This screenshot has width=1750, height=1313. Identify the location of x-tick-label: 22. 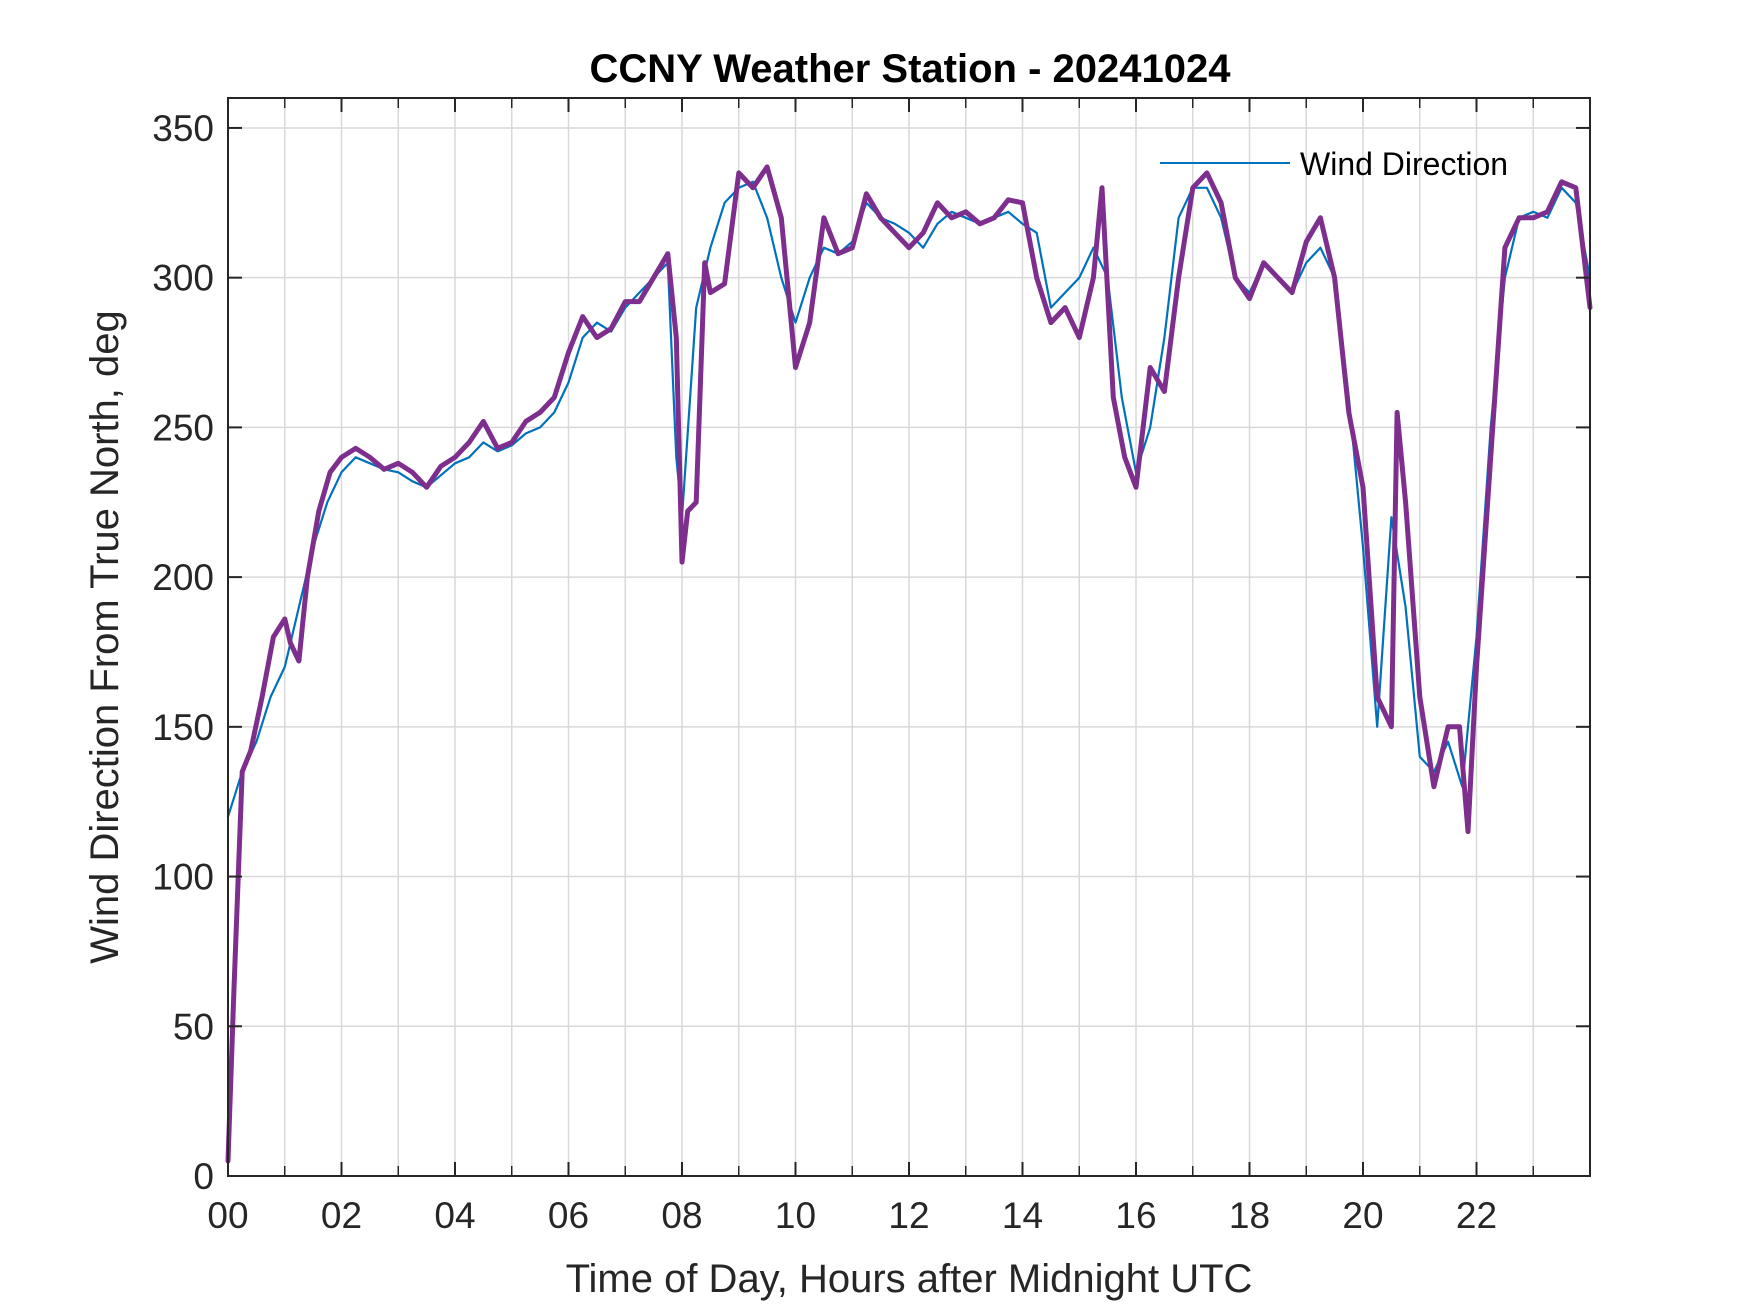
(1476, 1215).